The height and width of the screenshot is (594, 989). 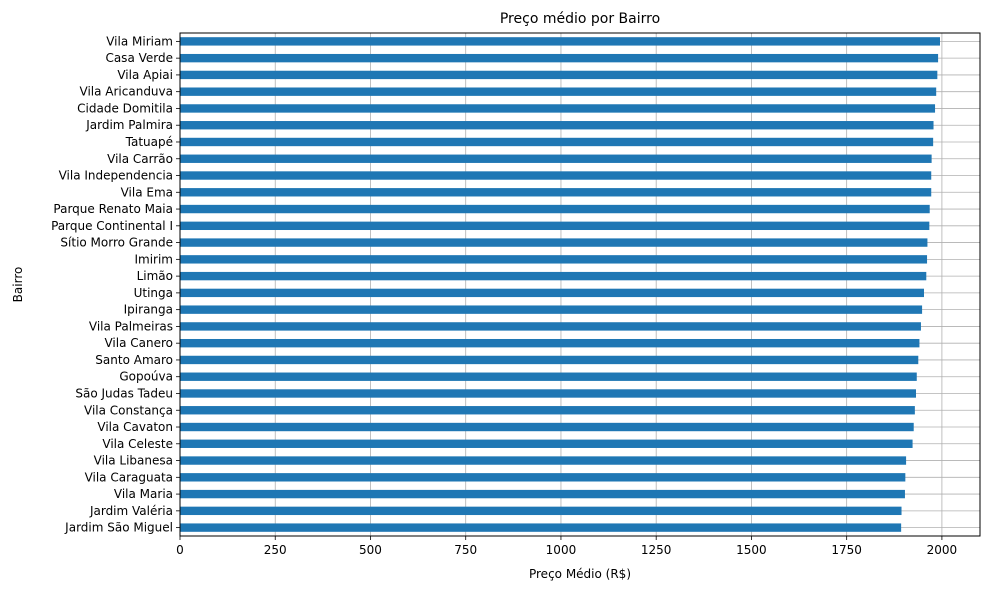 I want to click on chart-title: Preço médio por Bairro, so click(x=580, y=19).